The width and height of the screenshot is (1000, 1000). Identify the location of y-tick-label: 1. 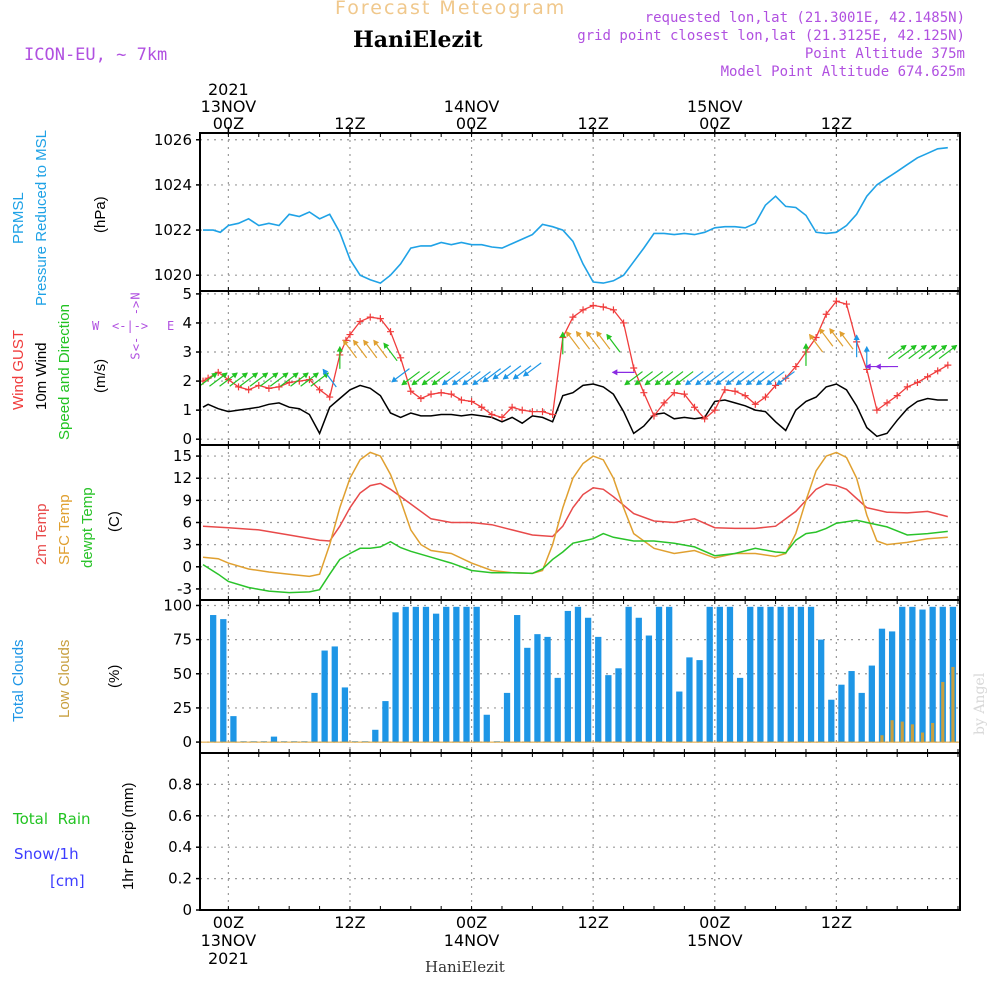
(187, 410).